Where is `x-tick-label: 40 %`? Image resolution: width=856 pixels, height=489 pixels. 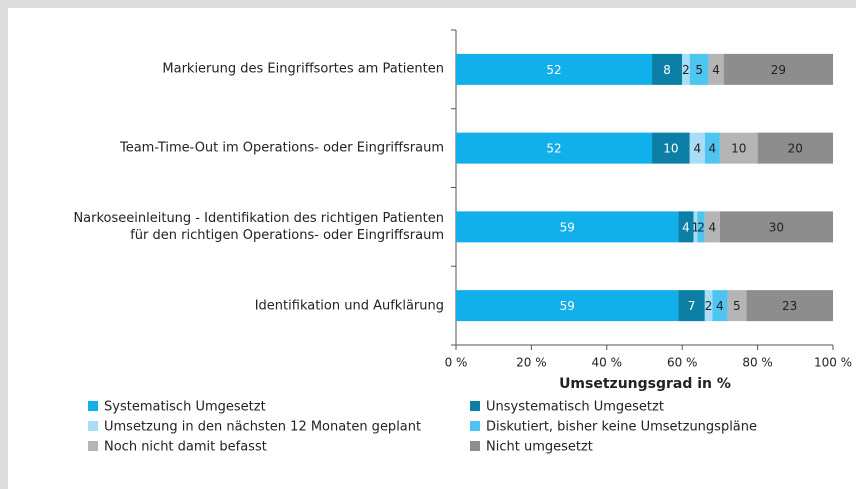
x-tick-label: 40 % is located at coordinates (607, 363).